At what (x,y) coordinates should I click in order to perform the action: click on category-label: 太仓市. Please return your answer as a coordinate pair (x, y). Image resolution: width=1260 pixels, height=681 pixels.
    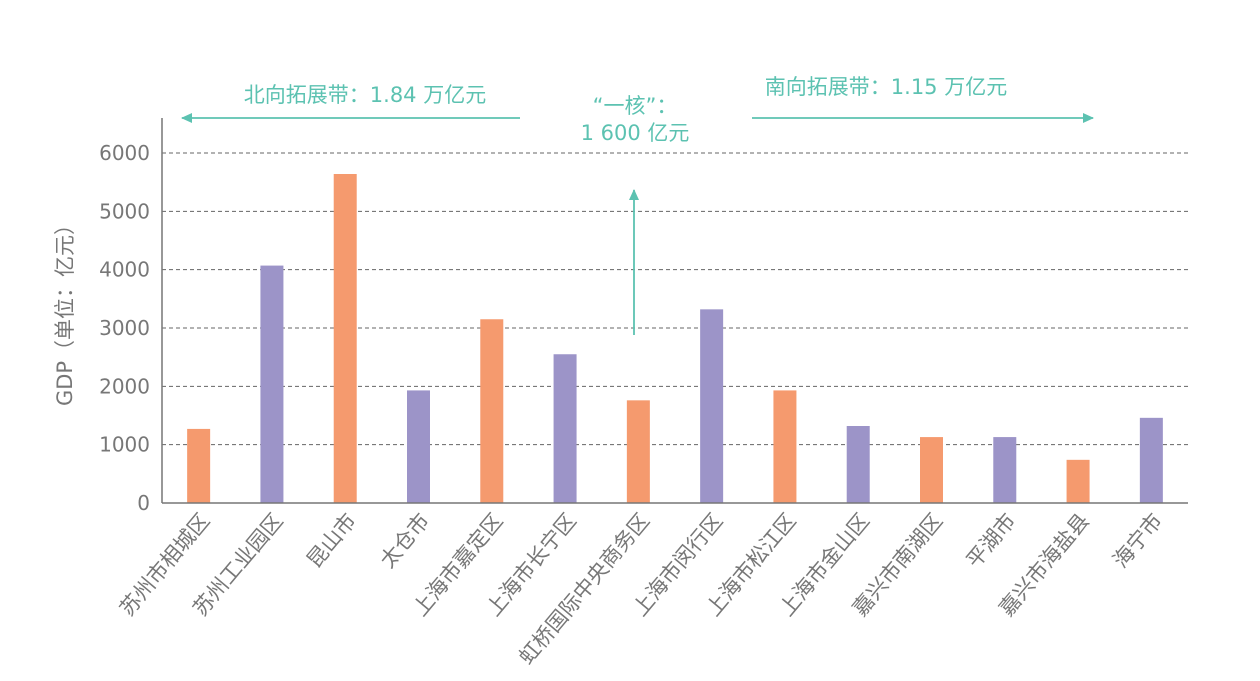
    Looking at the image, I should click on (404, 541).